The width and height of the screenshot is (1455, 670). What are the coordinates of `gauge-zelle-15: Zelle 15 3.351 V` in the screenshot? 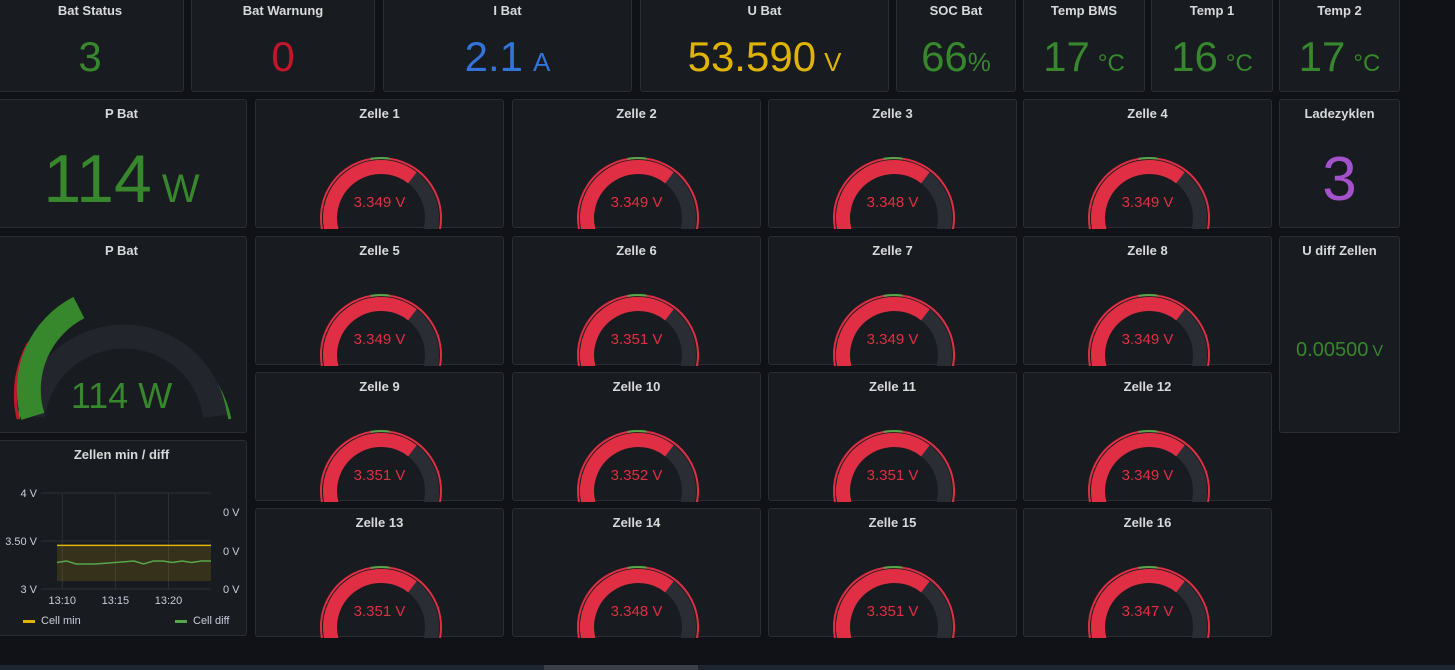 It's located at (892, 573).